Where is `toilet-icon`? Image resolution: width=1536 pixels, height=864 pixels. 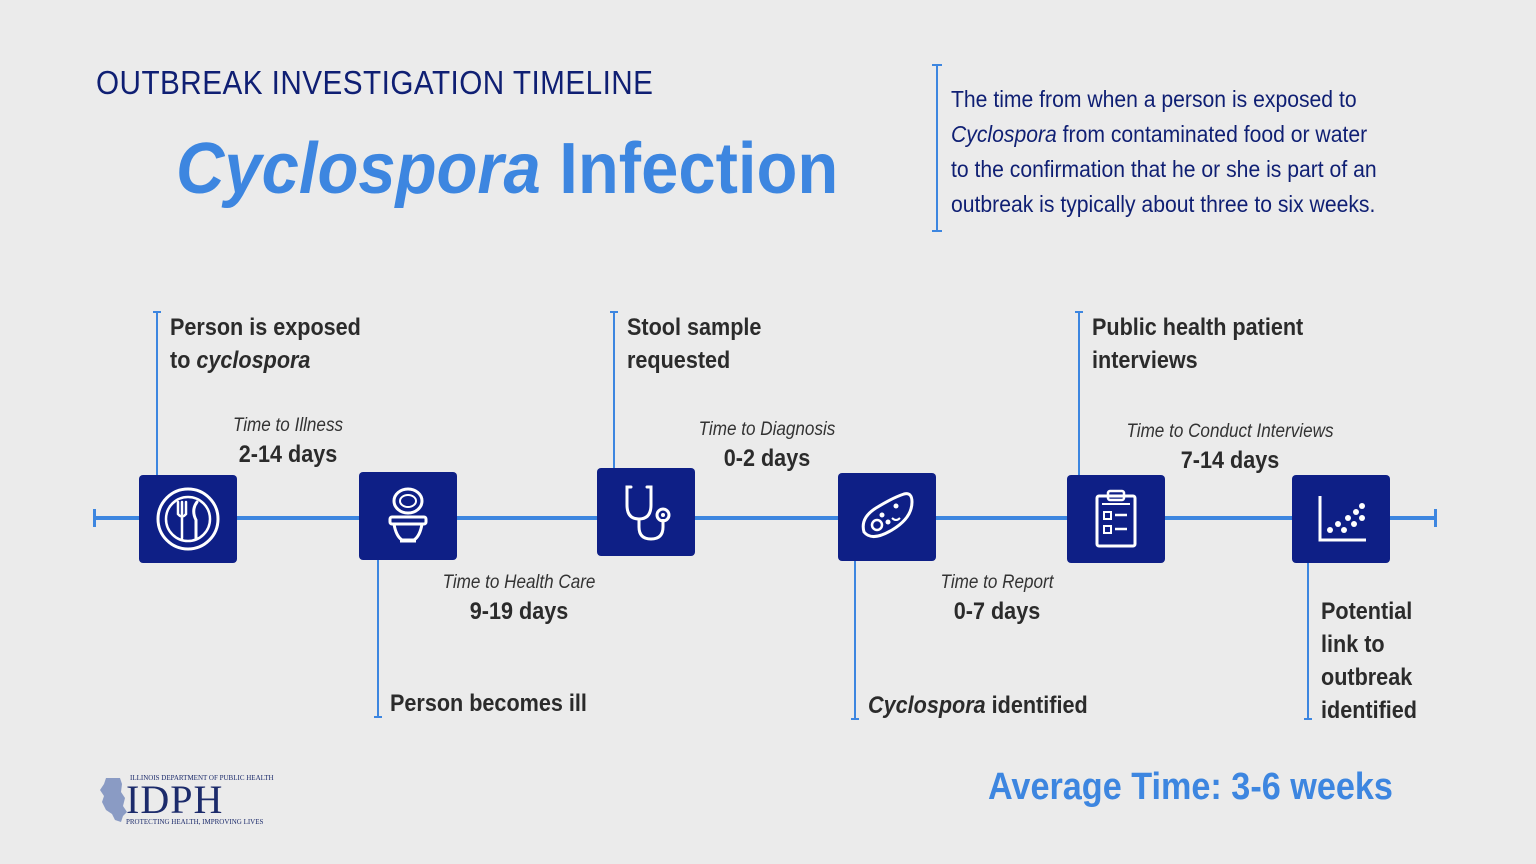
toilet-icon is located at coordinates (408, 515).